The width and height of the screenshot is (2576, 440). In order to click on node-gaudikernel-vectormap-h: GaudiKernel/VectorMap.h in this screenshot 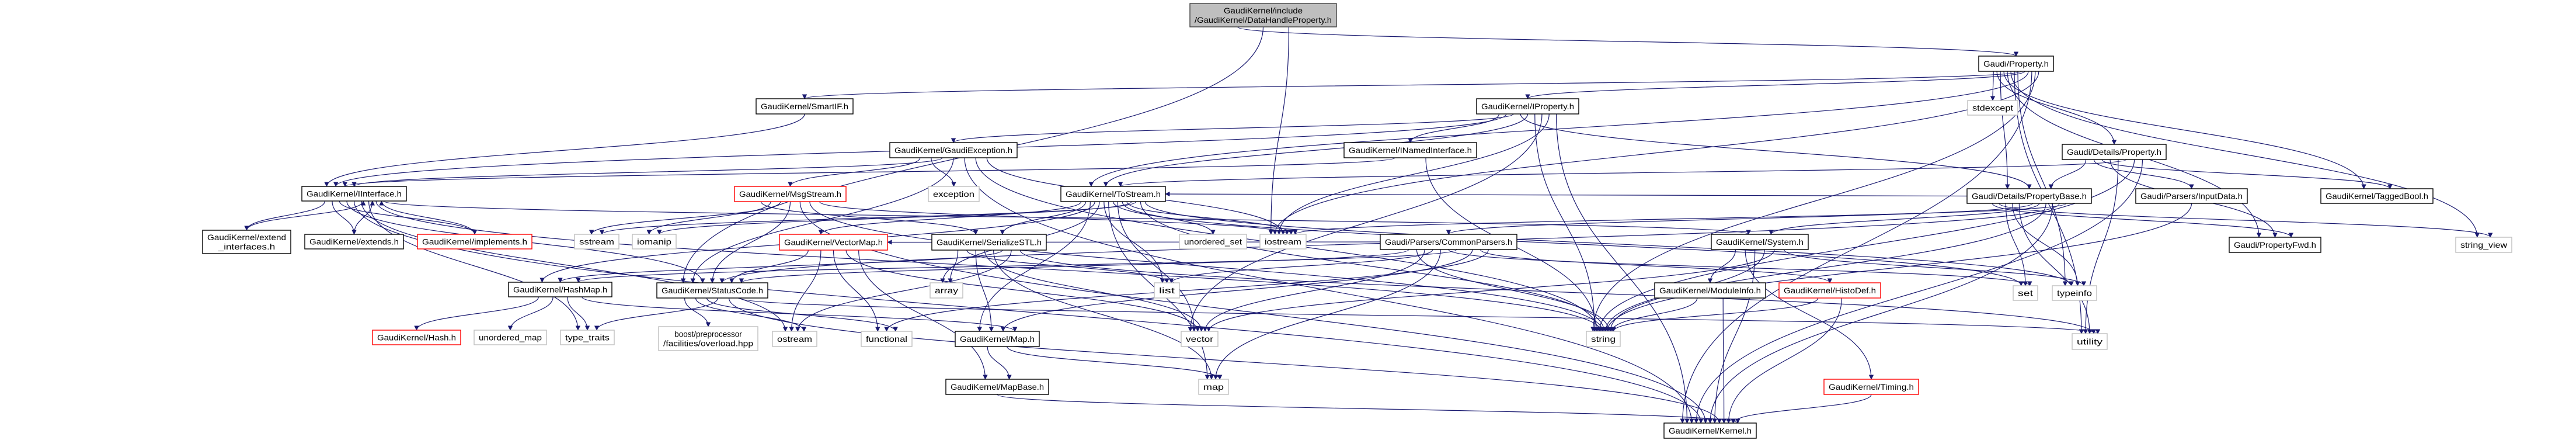, I will do `click(833, 242)`.